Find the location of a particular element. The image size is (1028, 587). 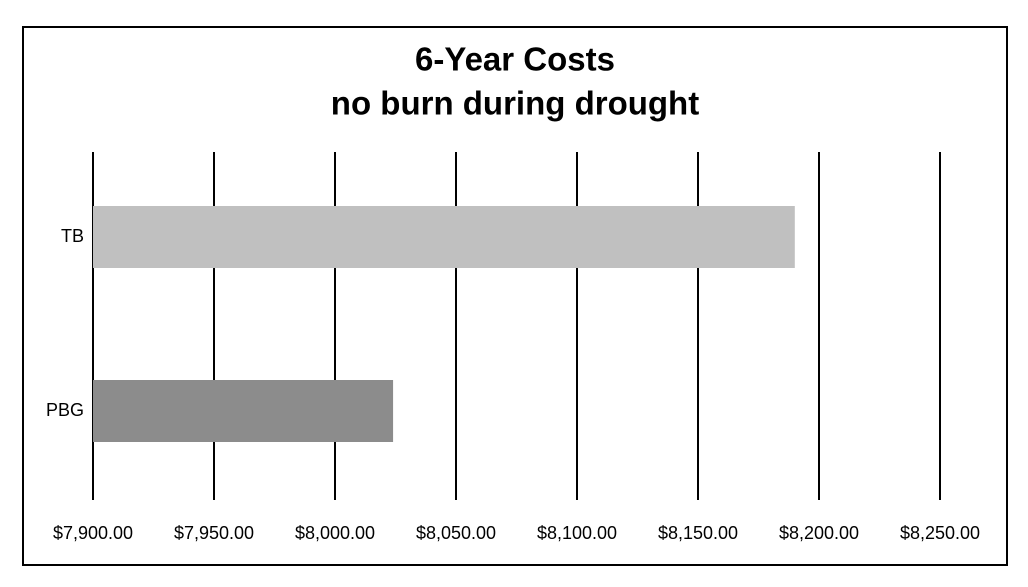

x-tick-label: $7,900.00 is located at coordinates (93, 533).